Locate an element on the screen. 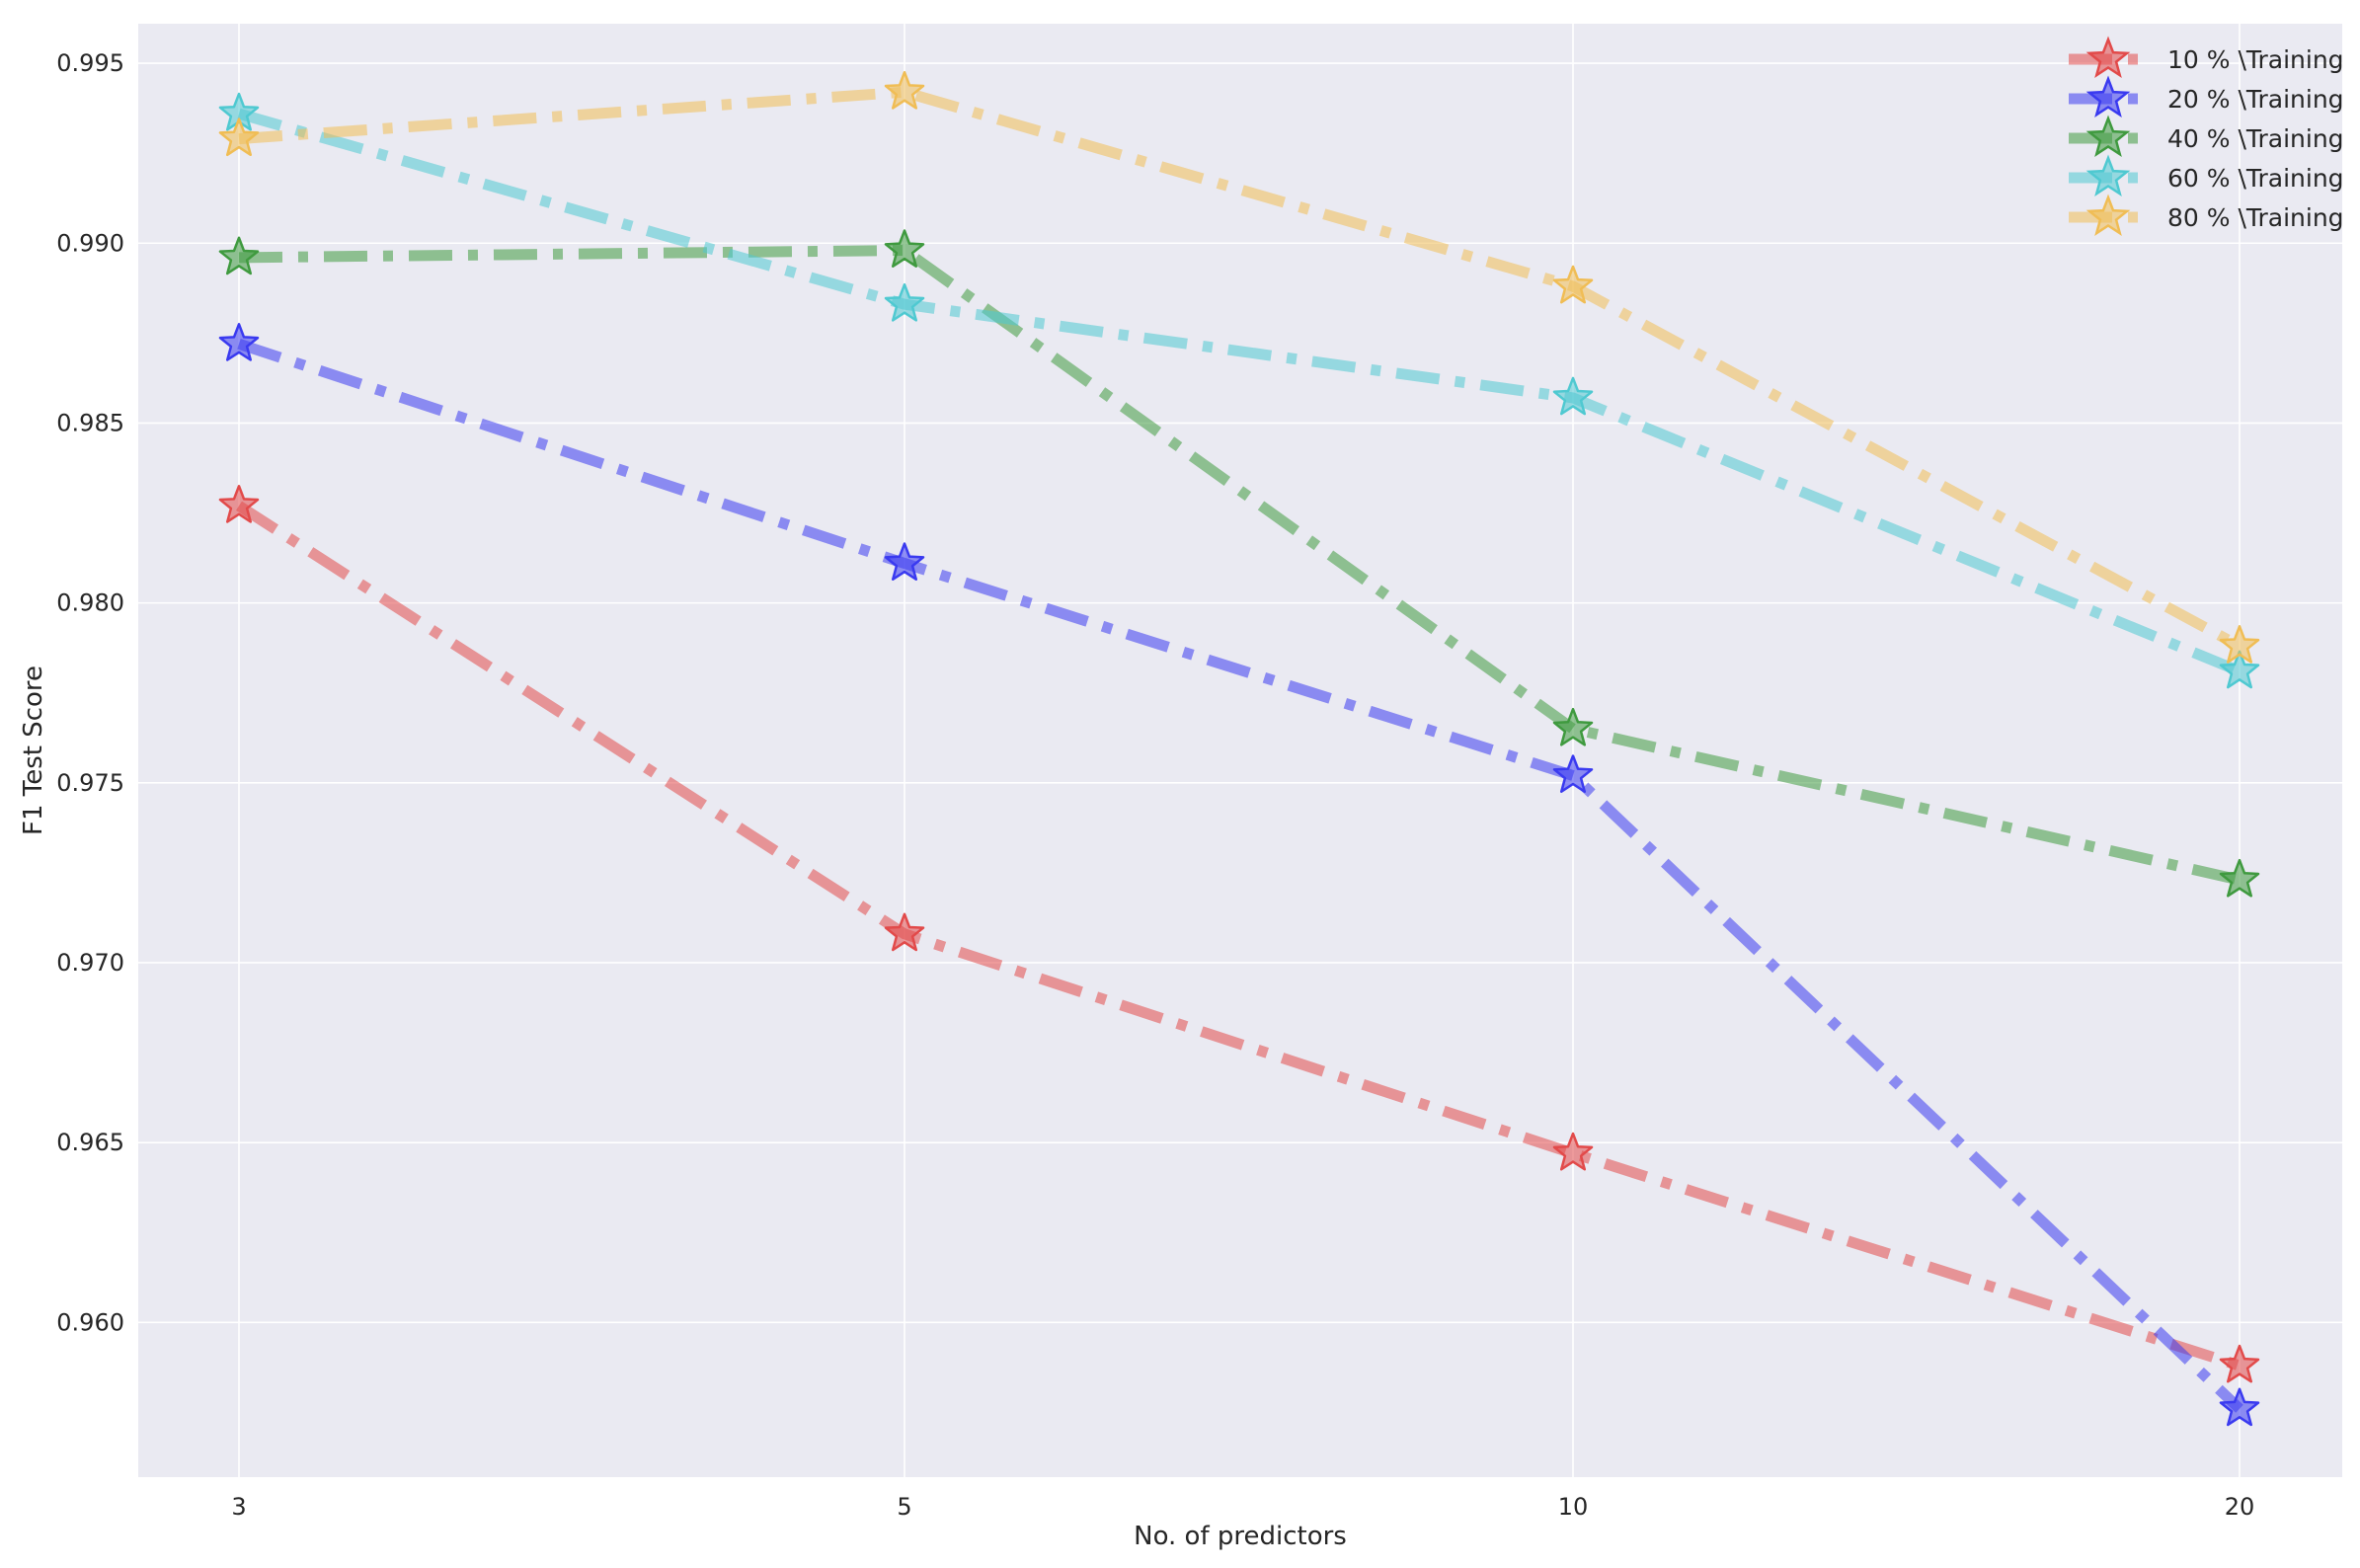  y-axis-label: F1 Test Score is located at coordinates (33, 750).